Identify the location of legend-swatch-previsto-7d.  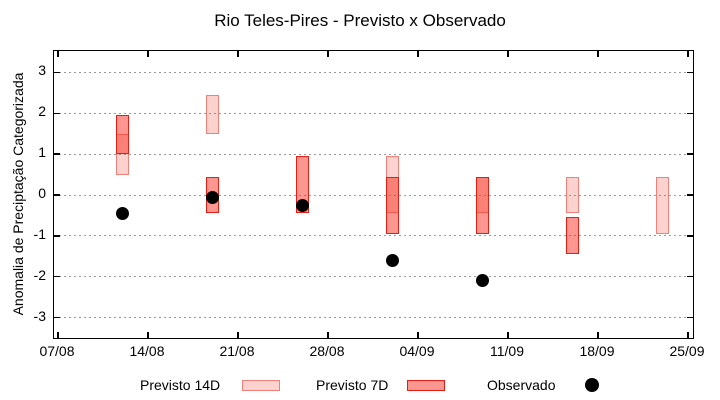
(426, 385).